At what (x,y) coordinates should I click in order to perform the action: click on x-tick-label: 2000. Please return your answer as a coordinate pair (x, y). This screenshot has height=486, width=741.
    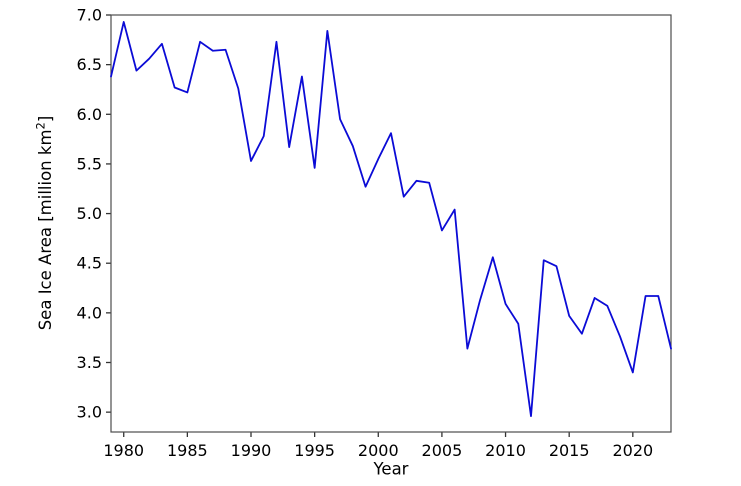
    Looking at the image, I should click on (378, 450).